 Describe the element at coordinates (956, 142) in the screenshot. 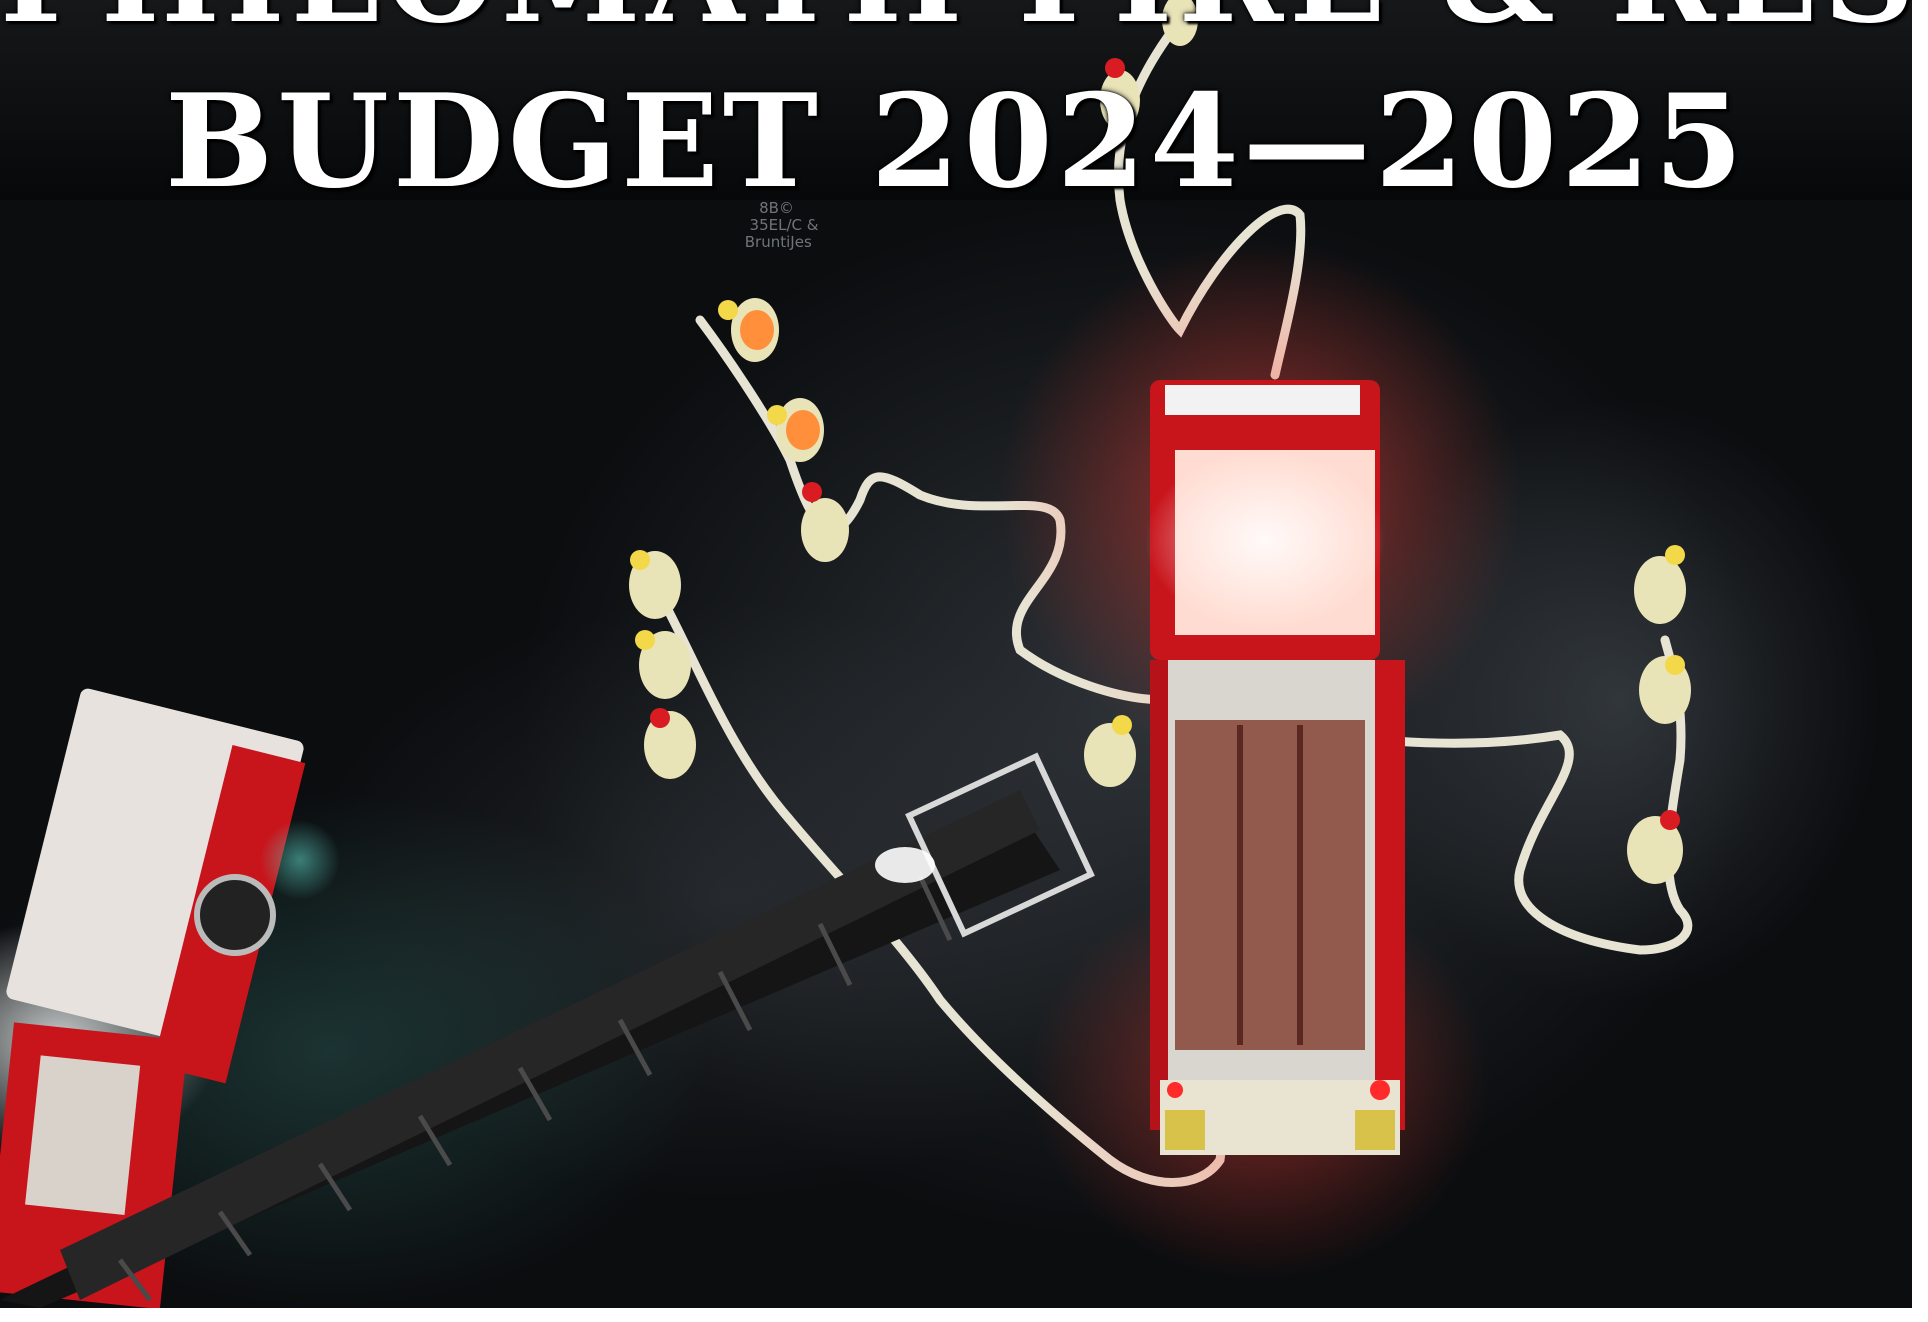

I see `cover-title-line-2: BUDGET 2024—2025` at that location.